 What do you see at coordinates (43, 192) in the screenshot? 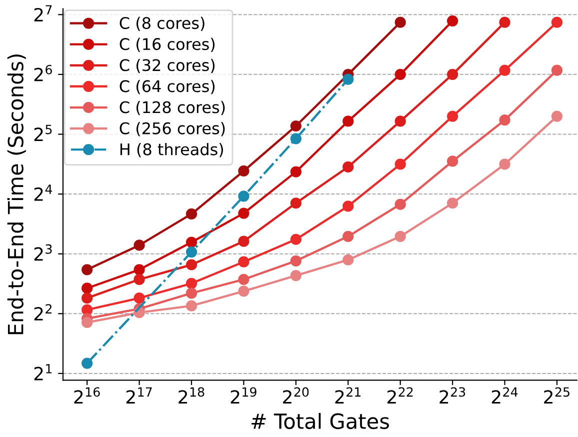
I see `y-tick-label: 2$^{4}$` at bounding box center [43, 192].